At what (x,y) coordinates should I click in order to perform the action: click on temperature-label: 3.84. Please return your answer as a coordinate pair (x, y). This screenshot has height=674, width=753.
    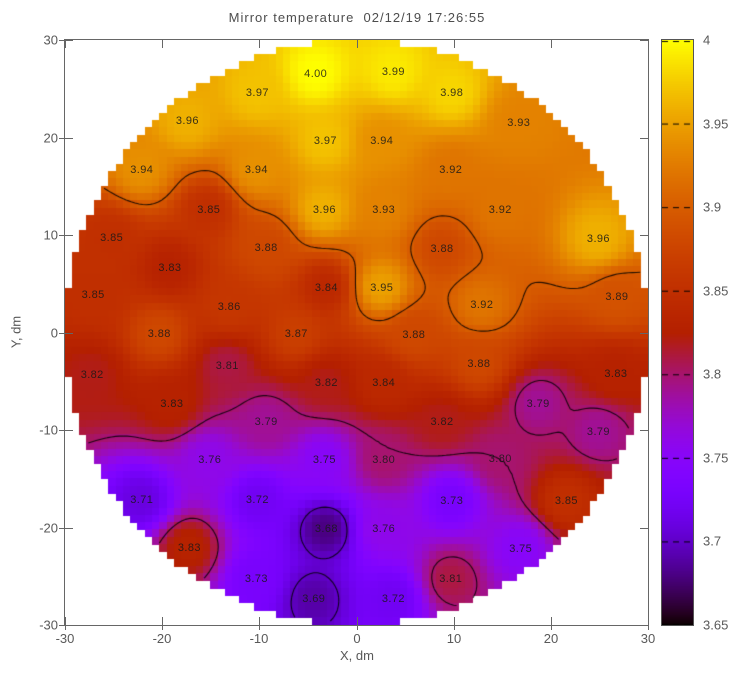
    Looking at the image, I should click on (384, 383).